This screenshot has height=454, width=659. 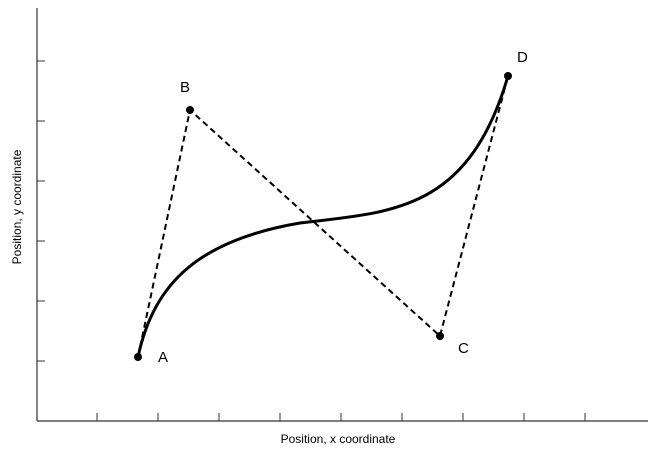 What do you see at coordinates (508, 76) in the screenshot?
I see `point-d` at bounding box center [508, 76].